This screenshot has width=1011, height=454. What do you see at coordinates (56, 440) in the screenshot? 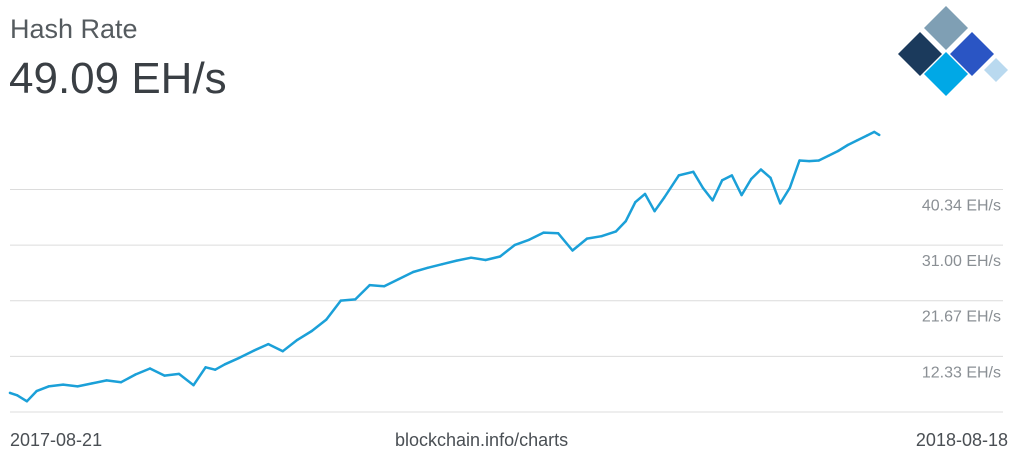
I see `start-date-label: 2017-08-21` at bounding box center [56, 440].